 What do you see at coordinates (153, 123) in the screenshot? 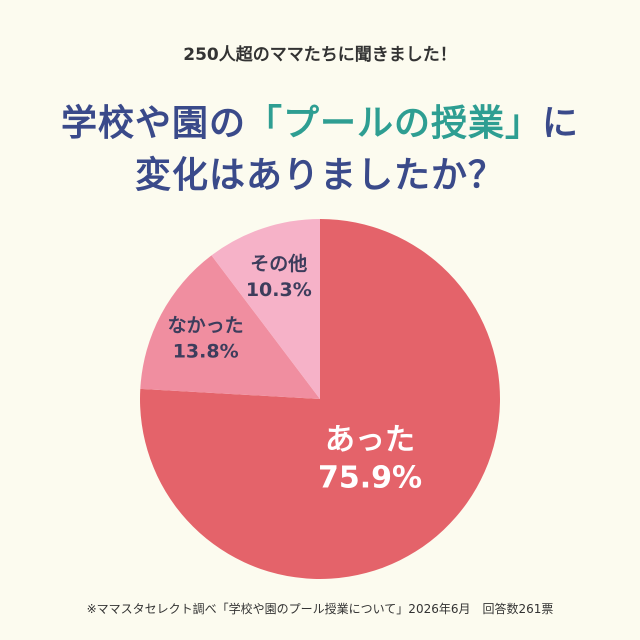
I see `title-text-pre: 学校や園の` at bounding box center [153, 123].